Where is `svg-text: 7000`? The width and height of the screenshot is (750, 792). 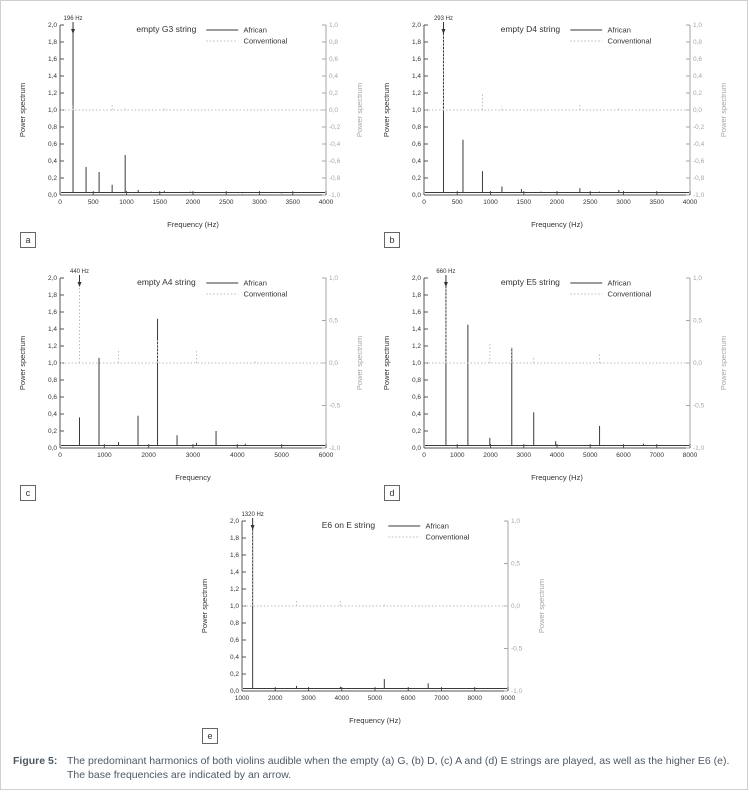 svg-text: 7000 is located at coordinates (441, 698).